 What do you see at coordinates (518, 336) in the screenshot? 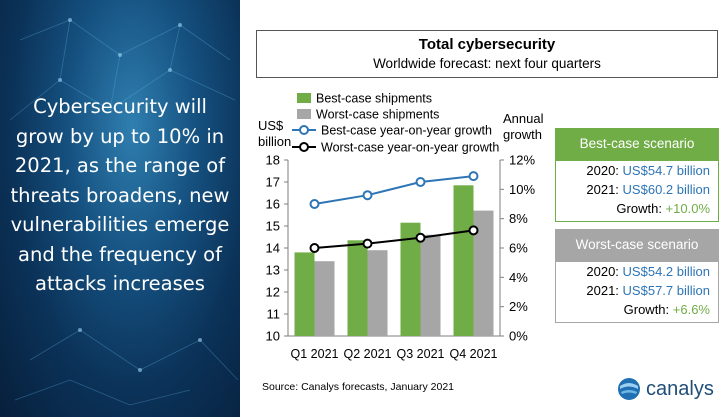
I see `y-right-tick-label: 0%` at bounding box center [518, 336].